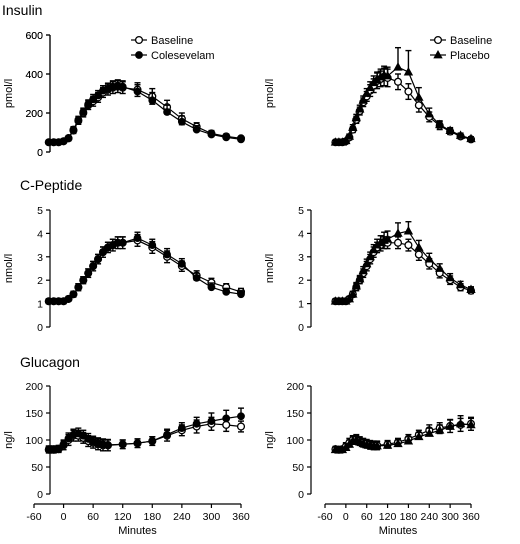 This screenshot has width=520, height=544. What do you see at coordinates (124, 94) in the screenshot?
I see `panel-1: 0 200 400 600 pmol/l Baseline Colesevelam` at bounding box center [124, 94].